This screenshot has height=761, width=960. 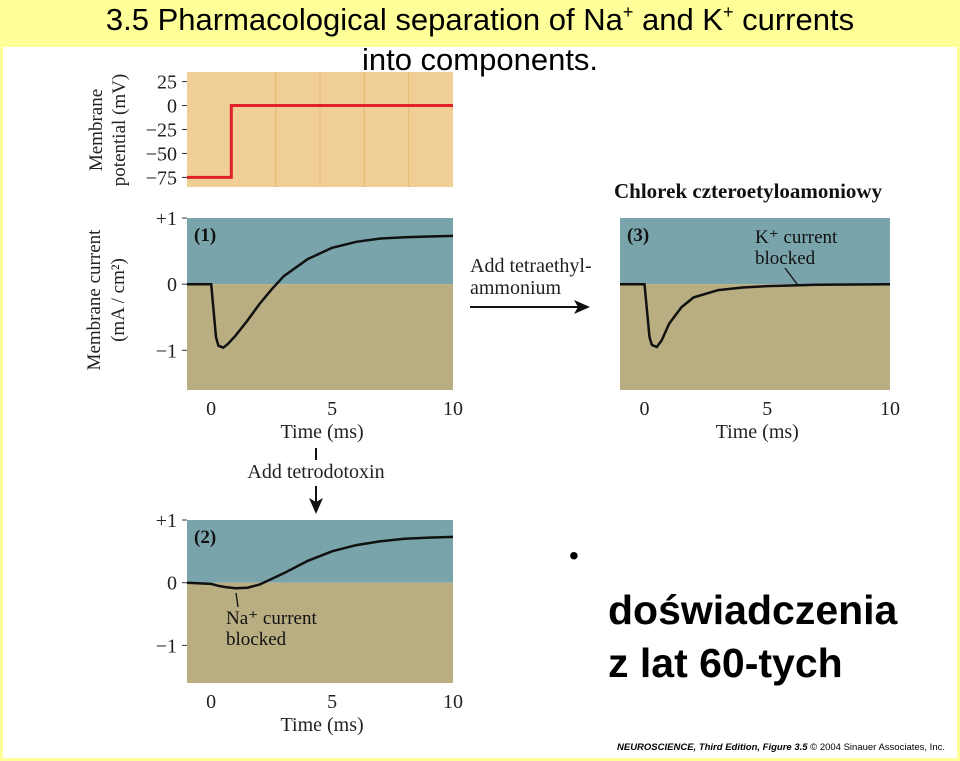 What do you see at coordinates (166, 521) in the screenshot?
I see `panel2-ytick-label: +1` at bounding box center [166, 521].